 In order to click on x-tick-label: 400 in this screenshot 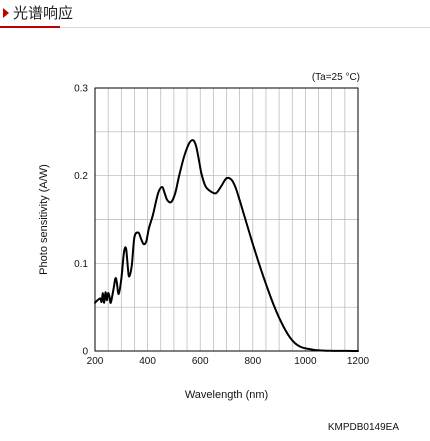, I will do `click(147, 361)`.